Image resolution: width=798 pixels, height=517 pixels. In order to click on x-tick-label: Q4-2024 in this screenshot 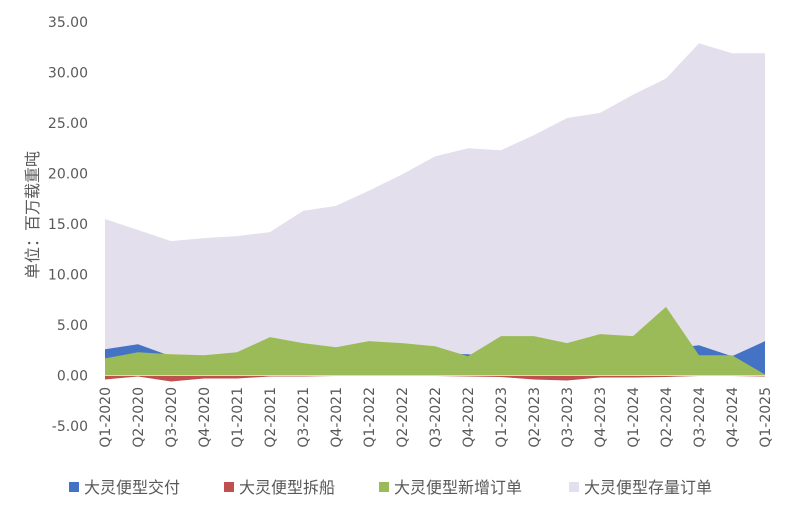, I will do `click(733, 417)`.